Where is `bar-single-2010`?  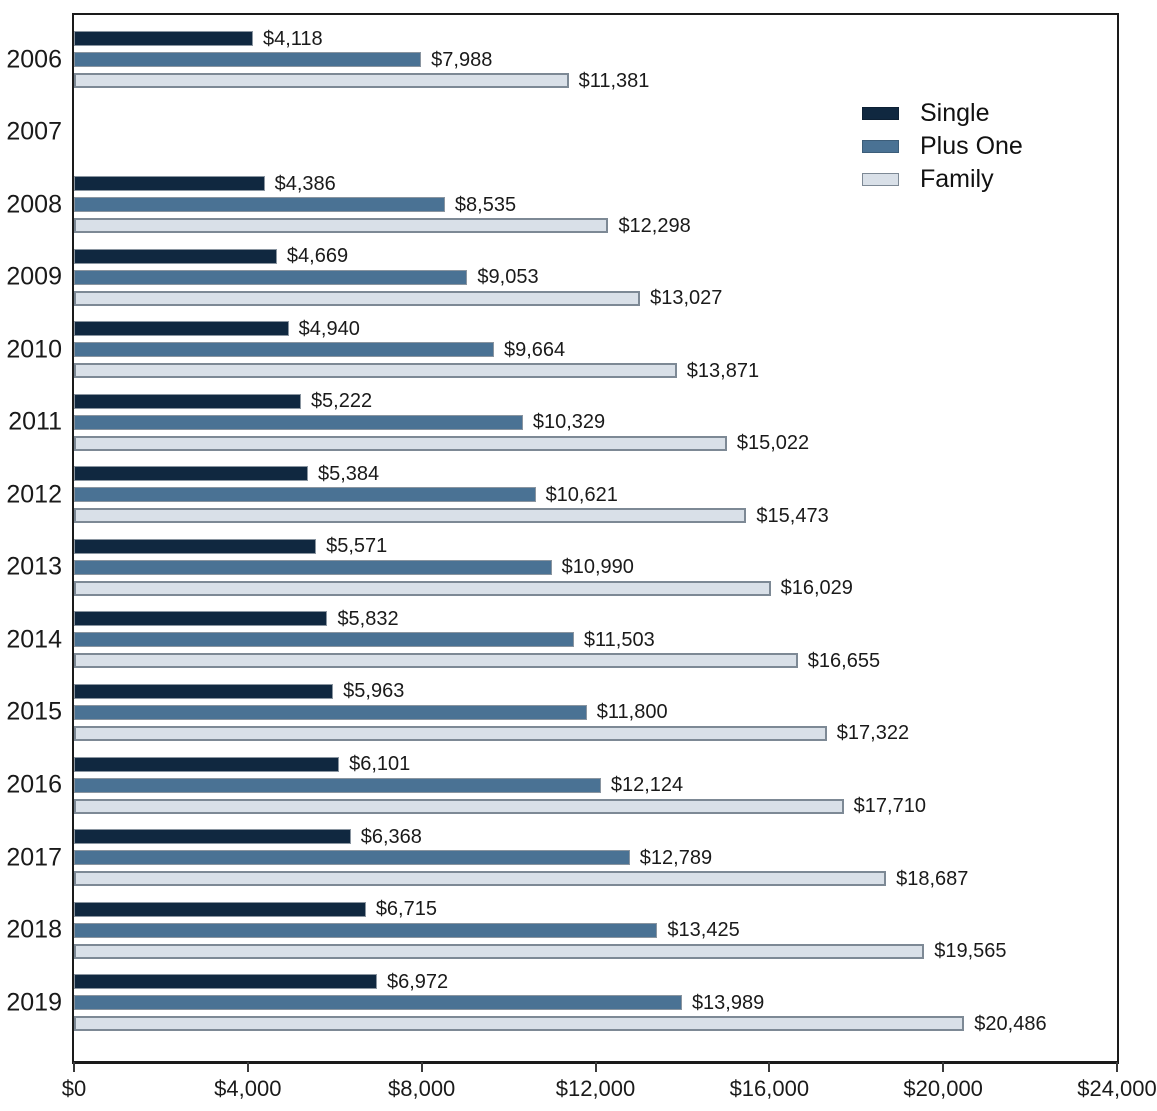
bar-single-2010 is located at coordinates (181, 329).